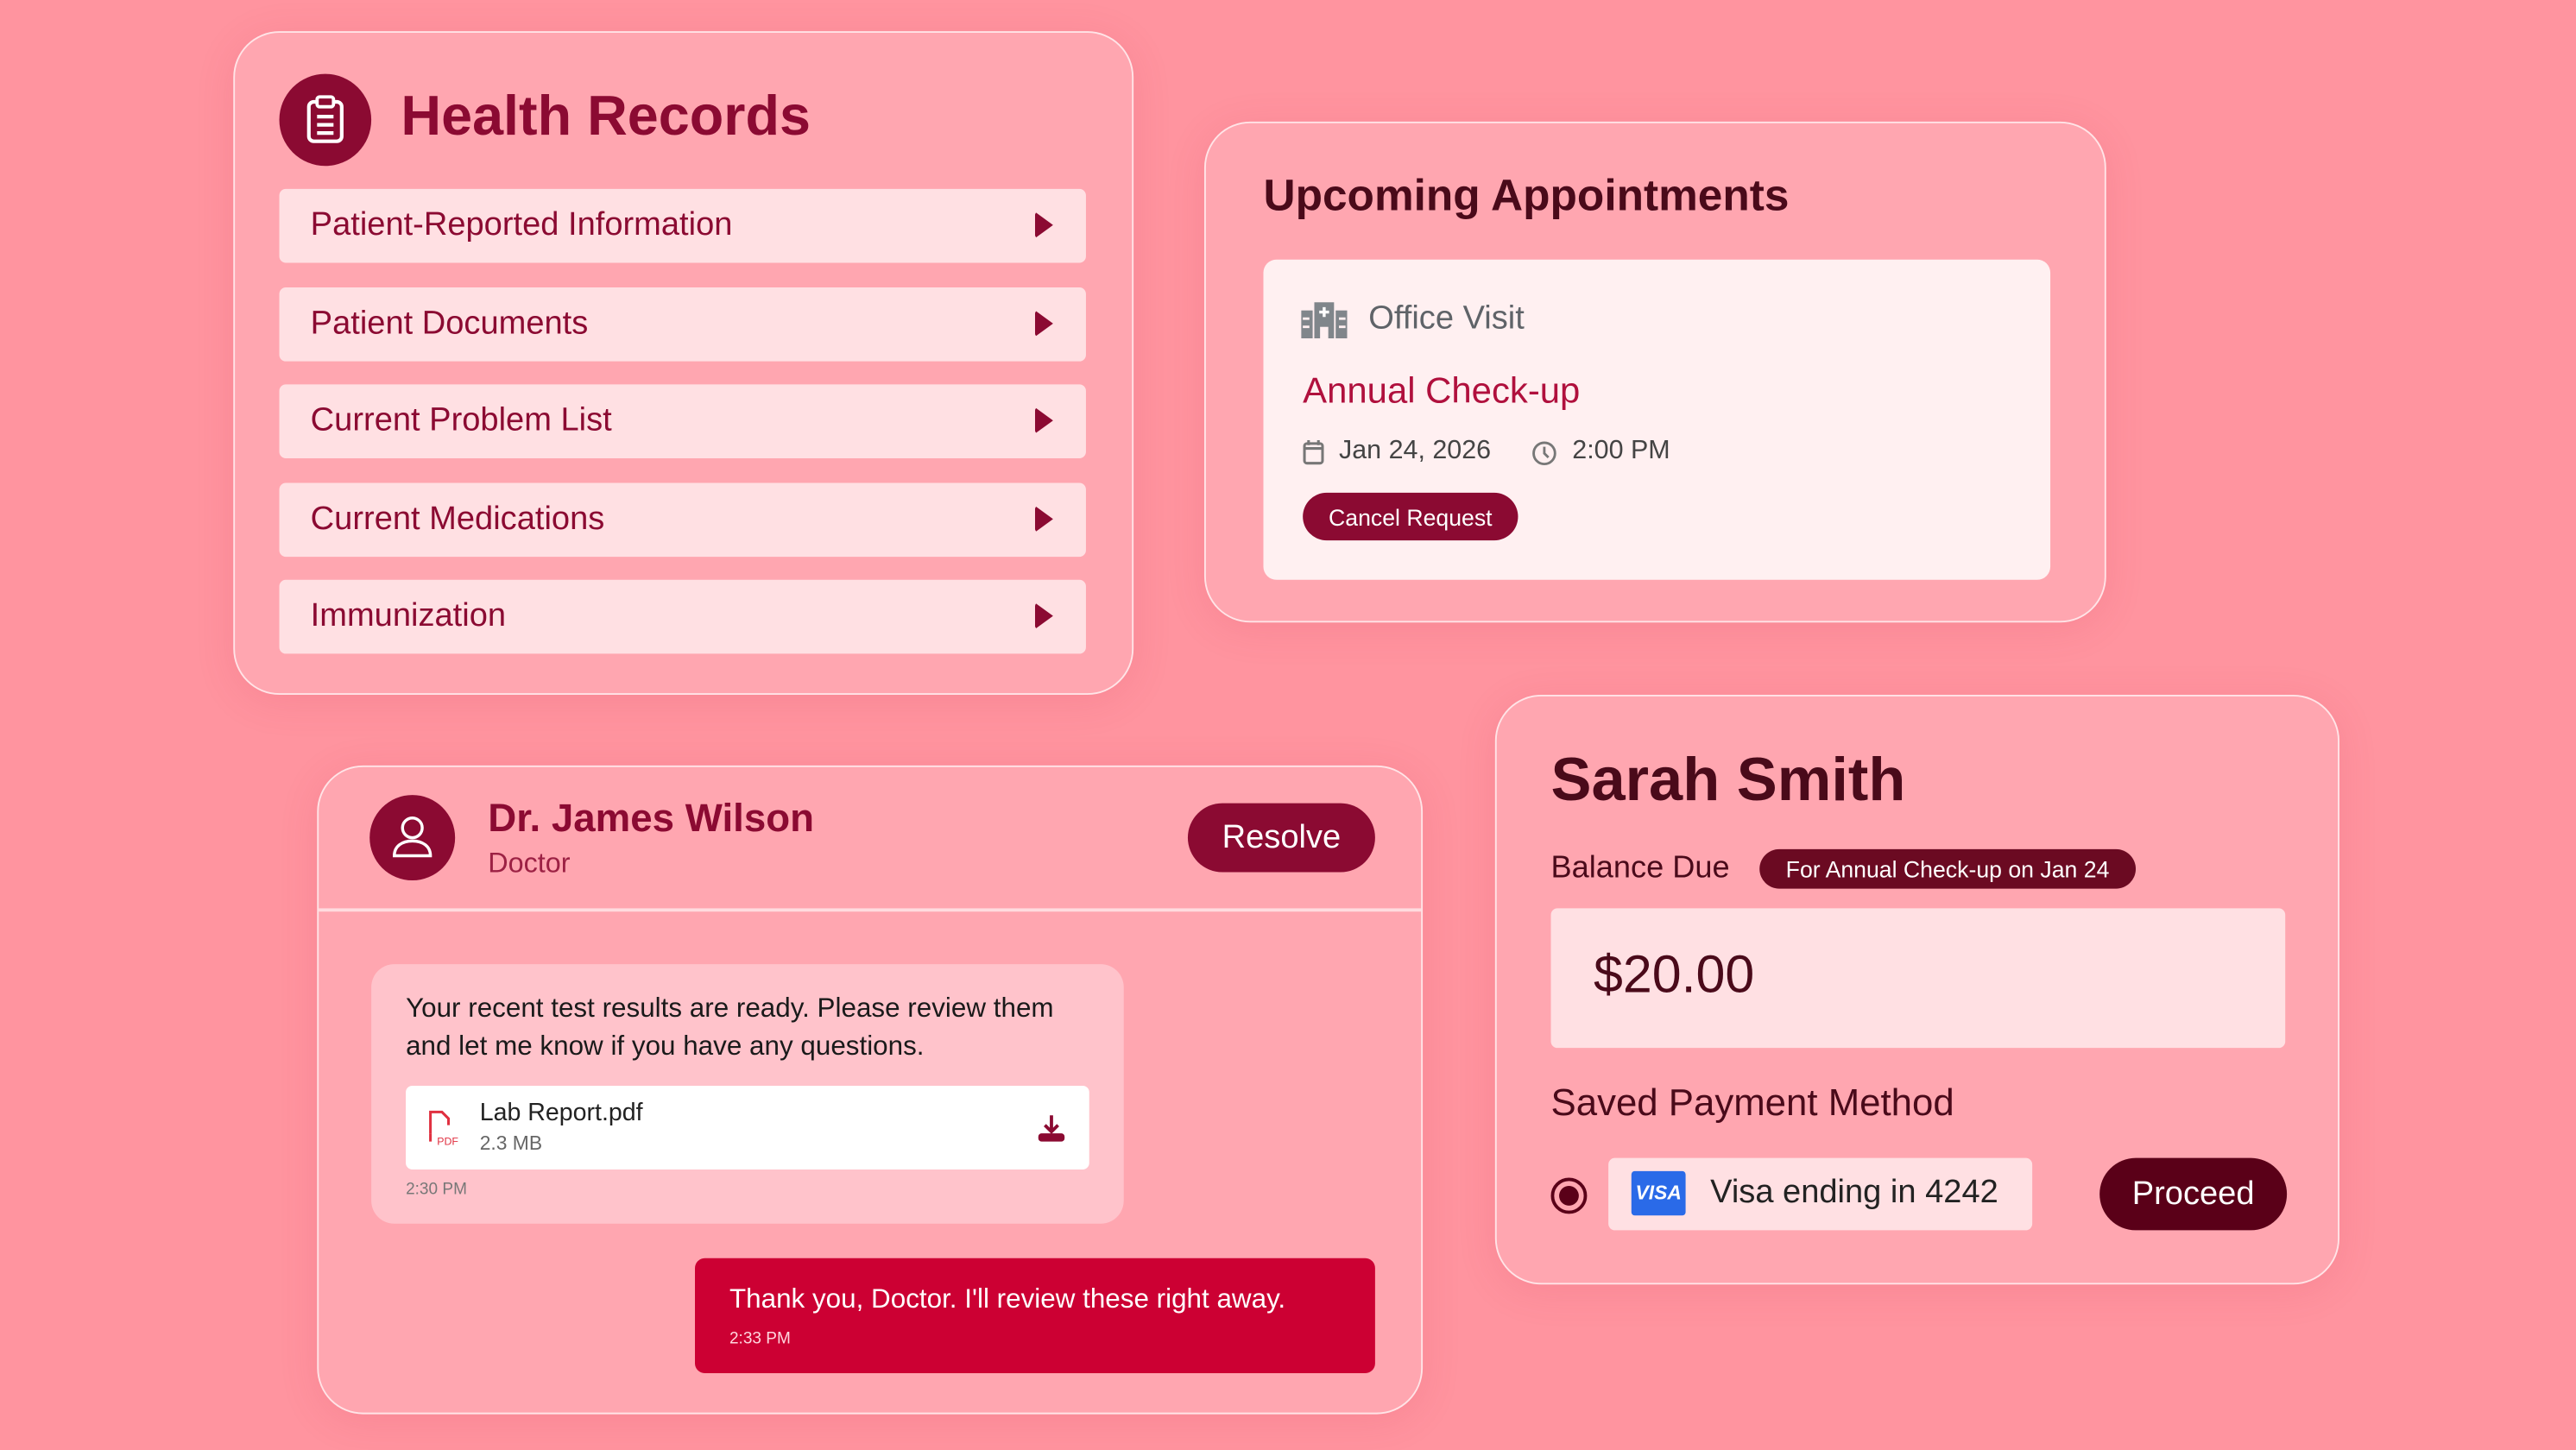  What do you see at coordinates (682, 325) in the screenshot?
I see `record-item-documents: Patient Documents` at bounding box center [682, 325].